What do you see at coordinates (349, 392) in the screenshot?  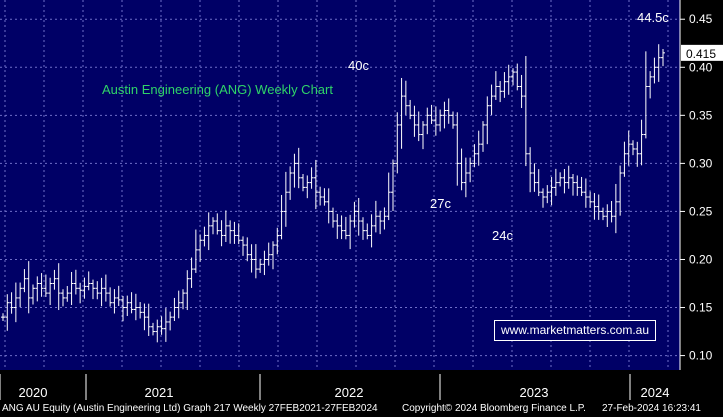 I see `x-tick-label: 2022` at bounding box center [349, 392].